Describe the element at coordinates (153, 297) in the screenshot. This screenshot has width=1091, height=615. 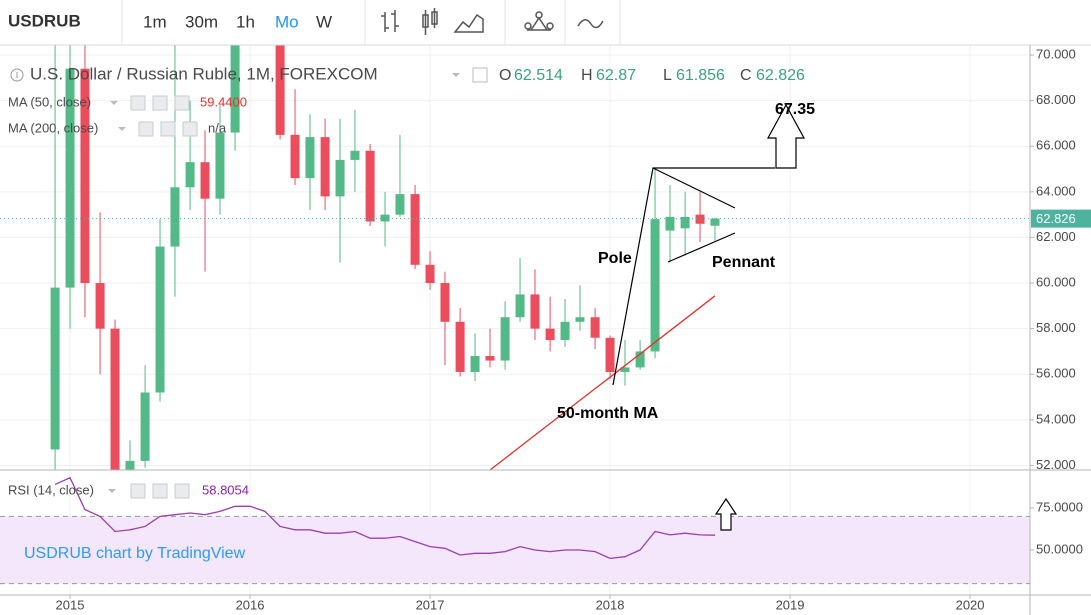
I see `indicator-controls` at that location.